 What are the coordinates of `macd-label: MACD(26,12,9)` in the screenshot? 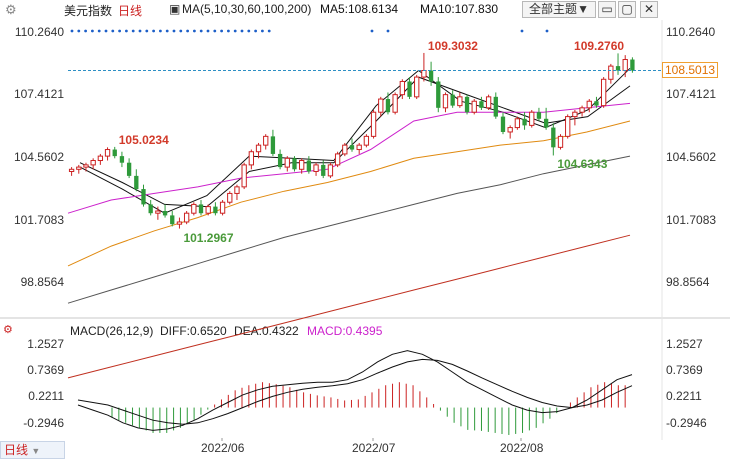 It's located at (112, 331).